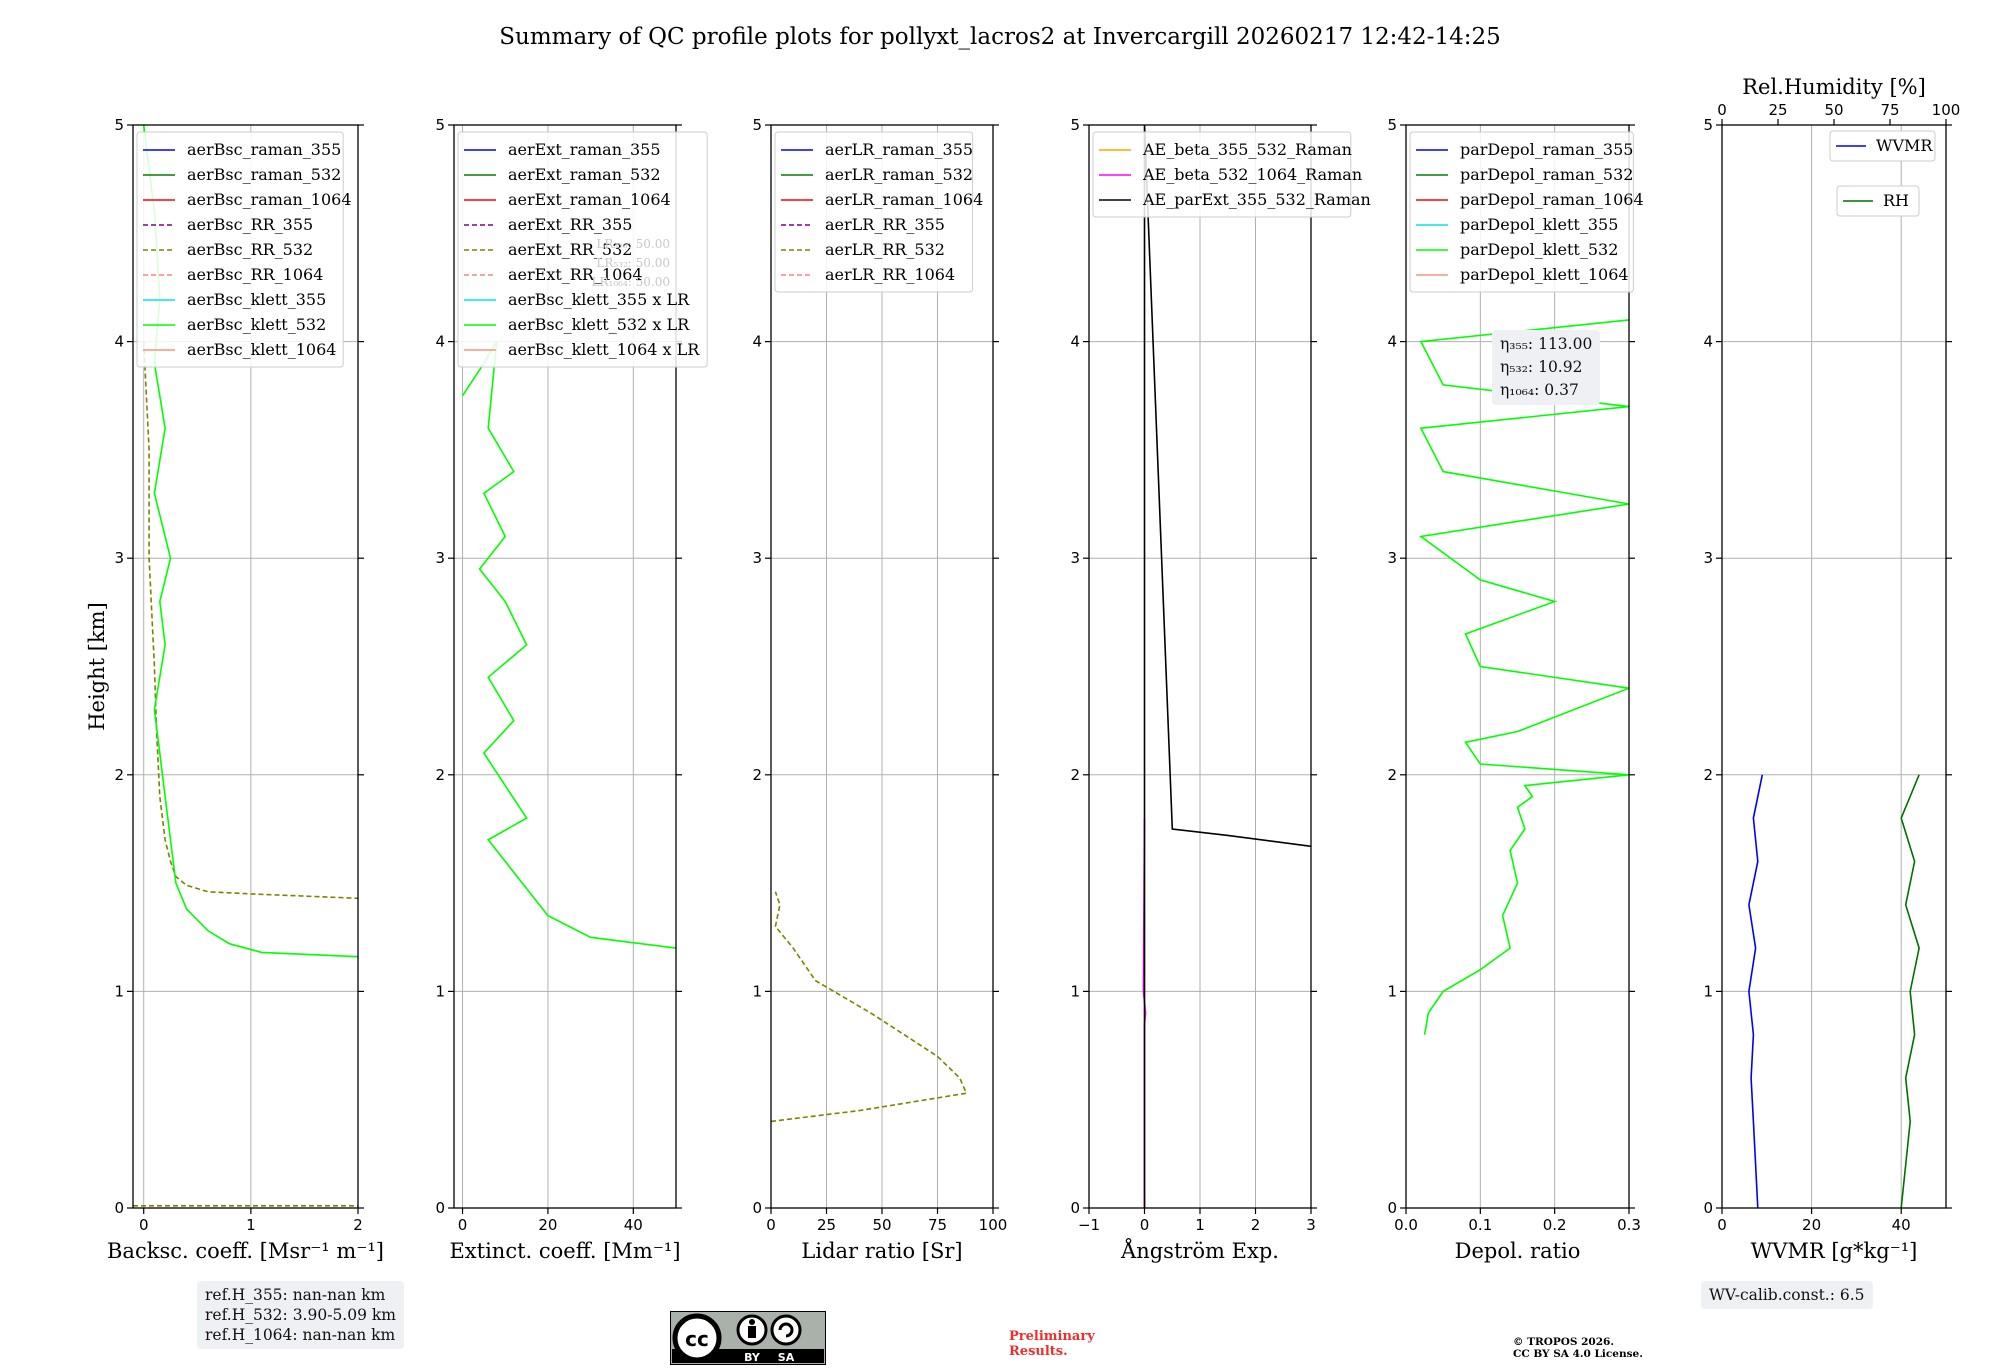 The image size is (2000, 1369). I want to click on legend-label: aerBsc_RR_532, so click(250, 249).